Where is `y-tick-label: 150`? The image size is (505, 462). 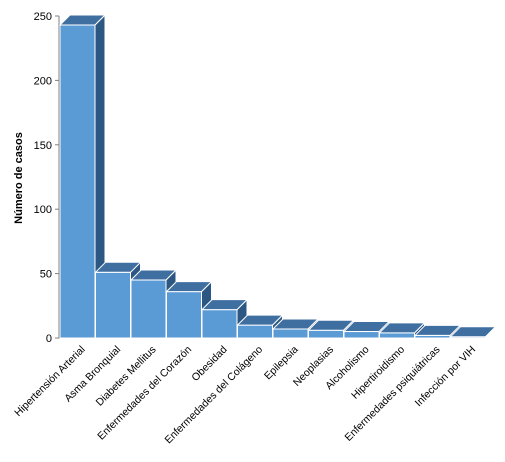
y-tick-label: 150 is located at coordinates (43, 146).